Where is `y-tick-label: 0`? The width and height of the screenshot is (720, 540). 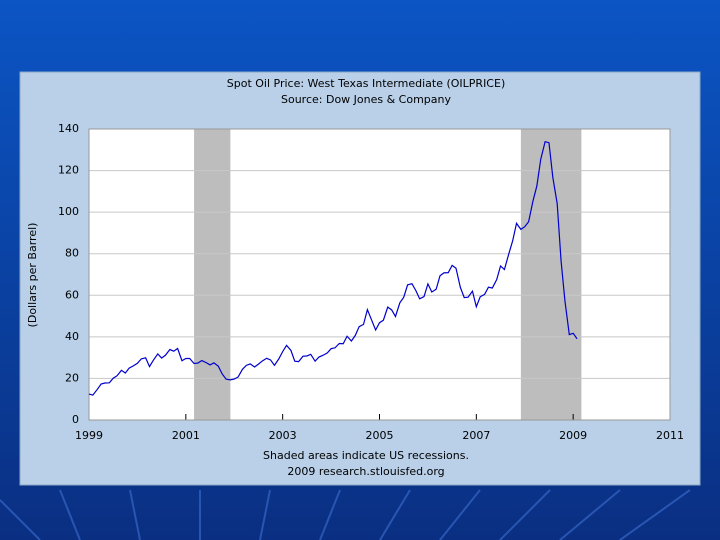
y-tick-label: 0 is located at coordinates (75, 419).